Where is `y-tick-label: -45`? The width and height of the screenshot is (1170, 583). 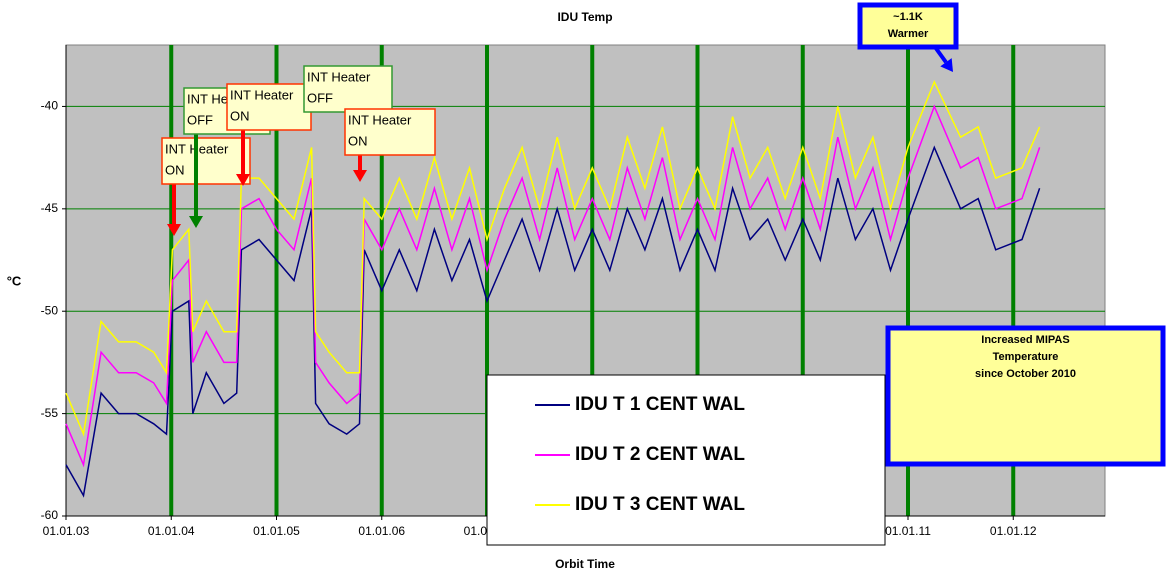
y-tick-label: -45 is located at coordinates (50, 208).